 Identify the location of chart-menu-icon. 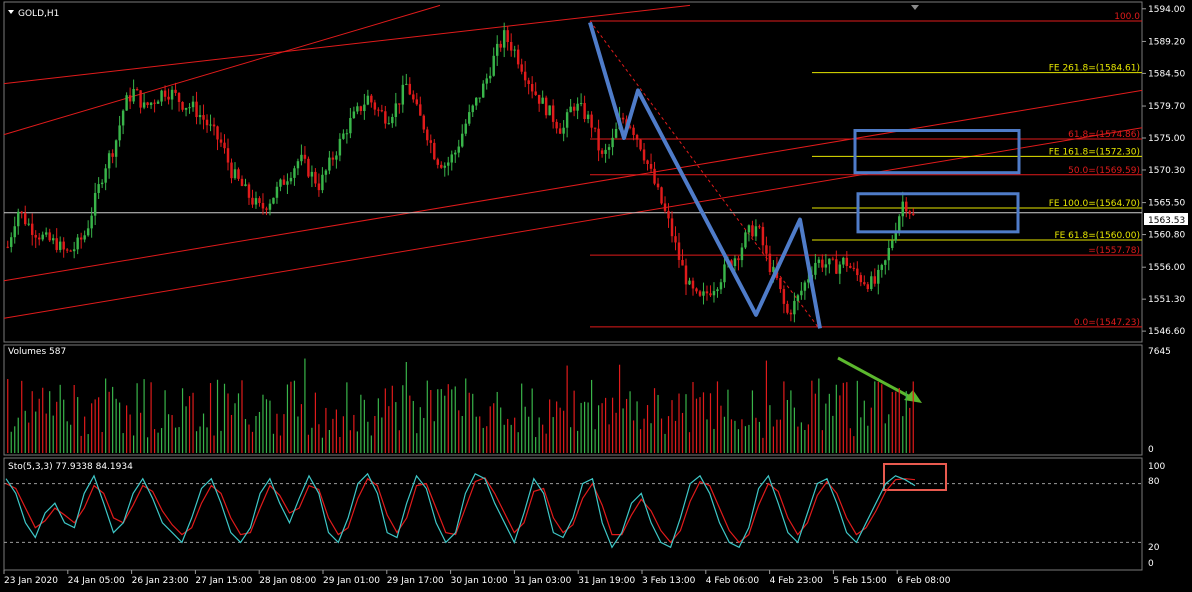
(11, 12).